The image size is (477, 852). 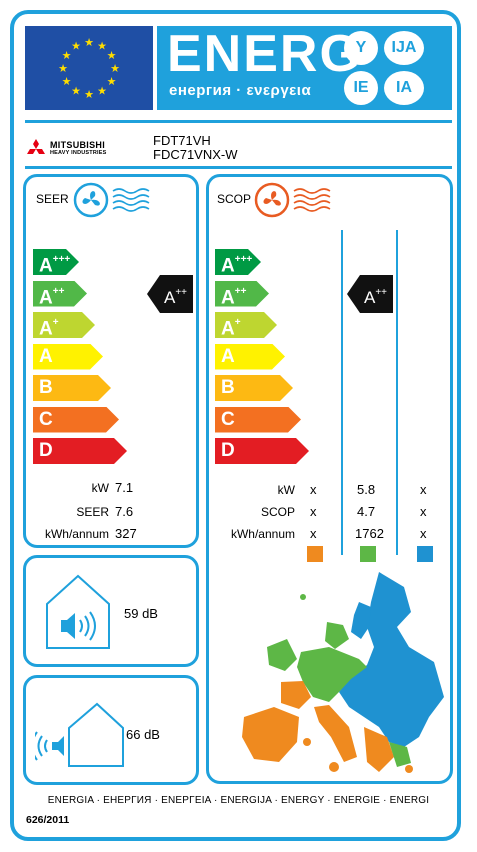 I want to click on language-badge: IA, so click(x=404, y=88).